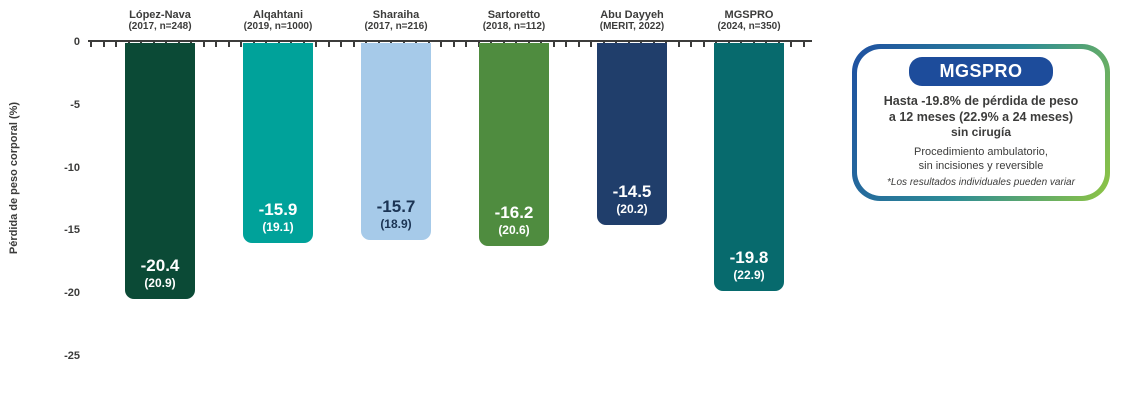 This screenshot has height=407, width=1125. What do you see at coordinates (514, 15) in the screenshot?
I see `bar-category-line1: Sartoretto` at bounding box center [514, 15].